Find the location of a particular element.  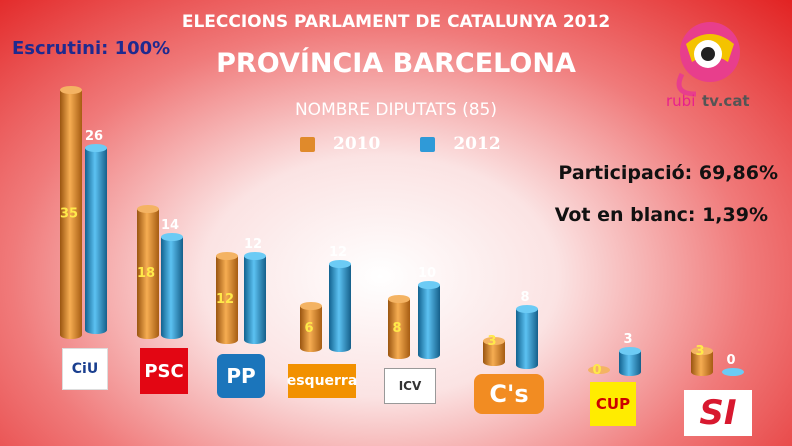

label-2010-icv-euia: 8 is located at coordinates (396, 328).